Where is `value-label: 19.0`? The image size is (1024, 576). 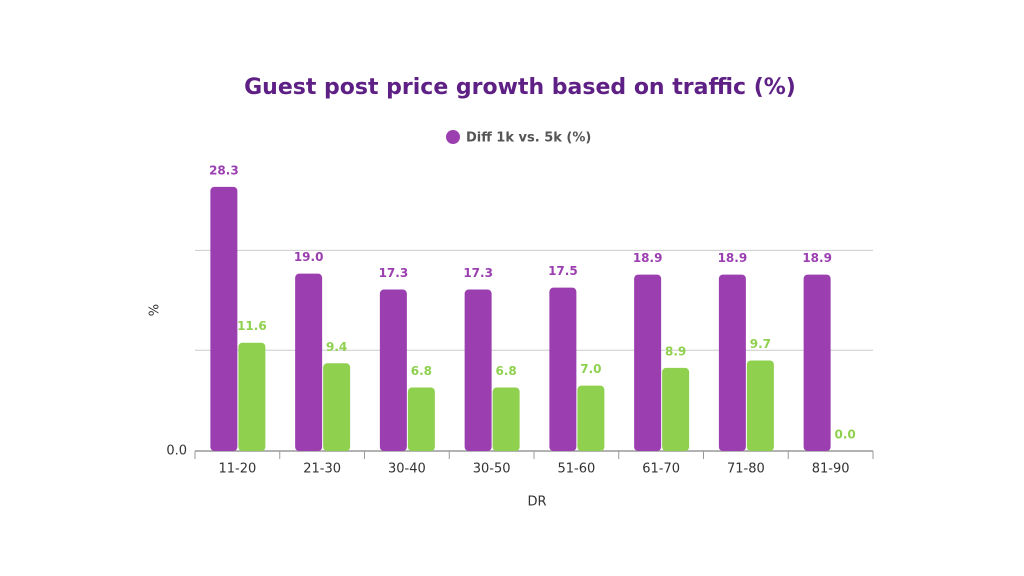
value-label: 19.0 is located at coordinates (309, 257).